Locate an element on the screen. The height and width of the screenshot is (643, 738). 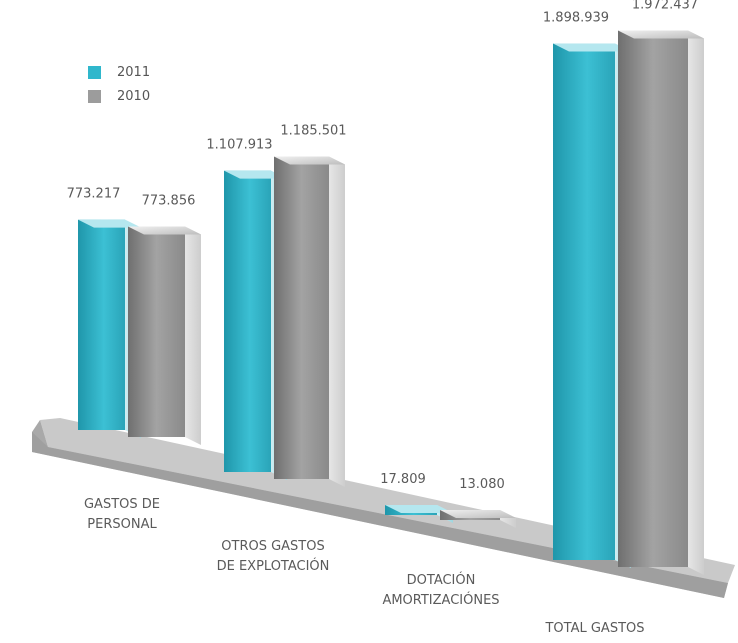
category-label-line: GASTOS DE is located at coordinates (122, 504).